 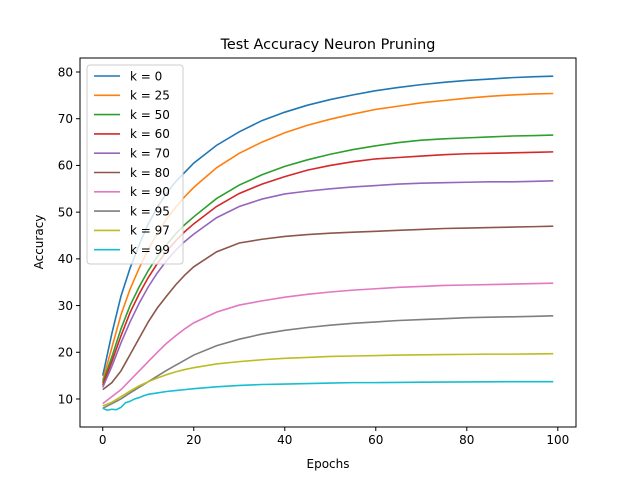 I want to click on y-axis-ticks: 10 20 30 40 50 60 70 80, so click(x=69, y=235).